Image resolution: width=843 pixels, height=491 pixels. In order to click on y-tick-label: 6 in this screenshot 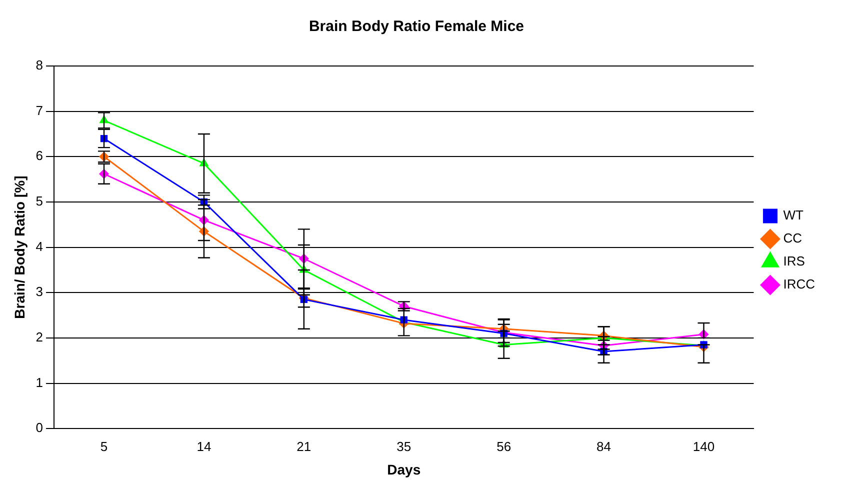, I will do `click(40, 156)`.